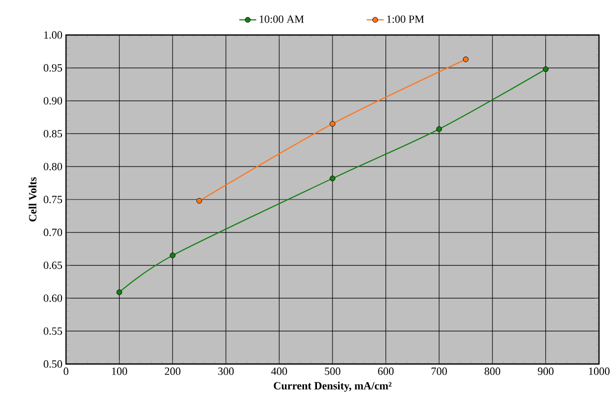 The width and height of the screenshot is (612, 418). I want to click on legend-label: 10:00 AM, so click(282, 19).